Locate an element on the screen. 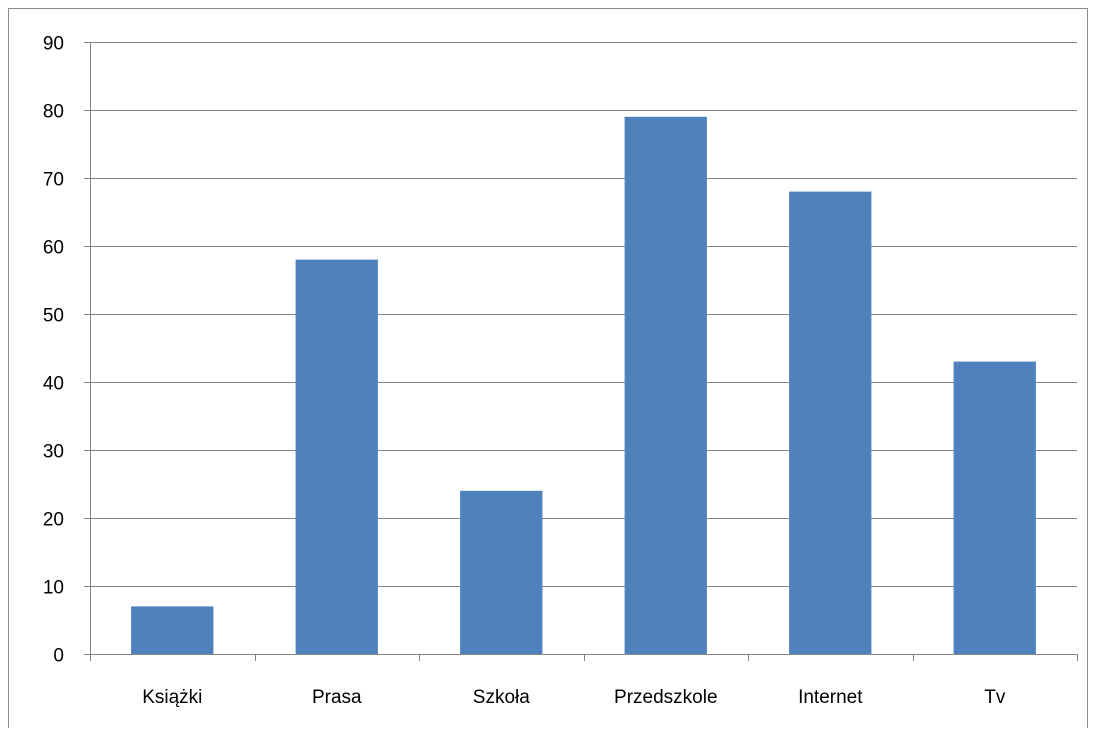 The image size is (1094, 733). x-tick-labels: Książki Prasa Szkoła Przedszkole Internet Tv is located at coordinates (574, 697).